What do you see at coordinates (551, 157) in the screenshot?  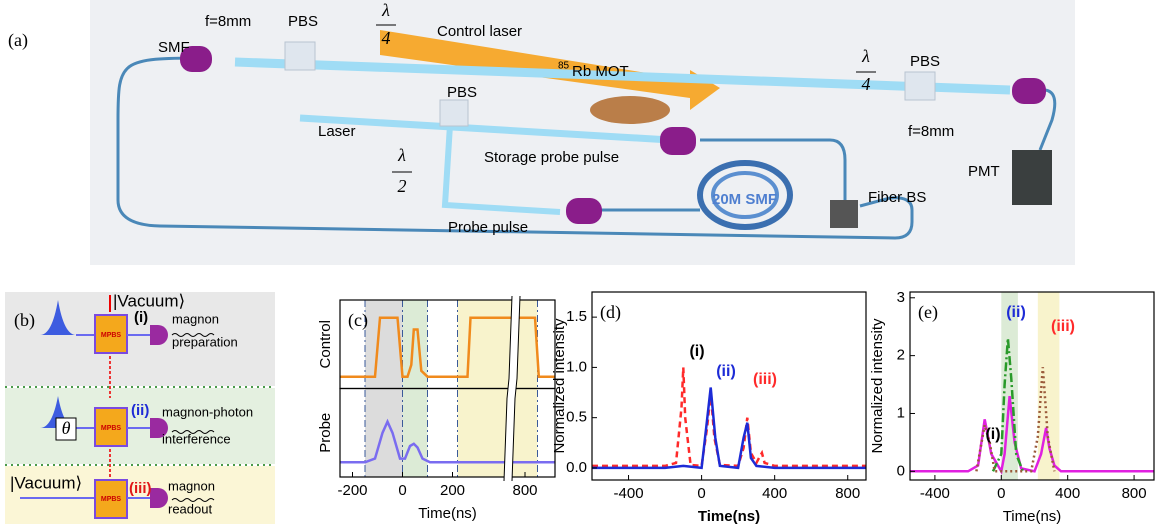 I see `label: Storage probe pulse` at bounding box center [551, 157].